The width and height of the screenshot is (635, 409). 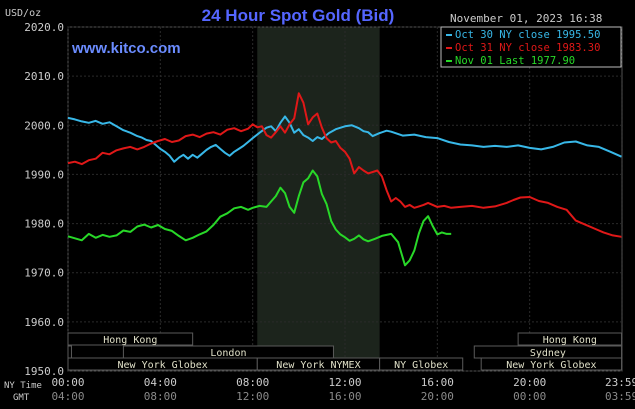 I want to click on session-label: NY Globex, so click(x=421, y=365).